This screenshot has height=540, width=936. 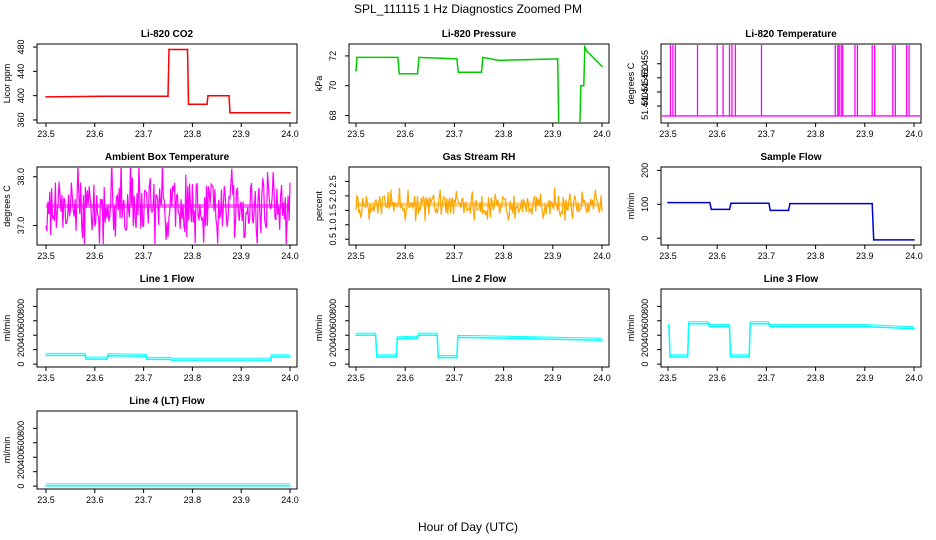 What do you see at coordinates (167, 157) in the screenshot?
I see `panel-title: Ambient Box Temperature` at bounding box center [167, 157].